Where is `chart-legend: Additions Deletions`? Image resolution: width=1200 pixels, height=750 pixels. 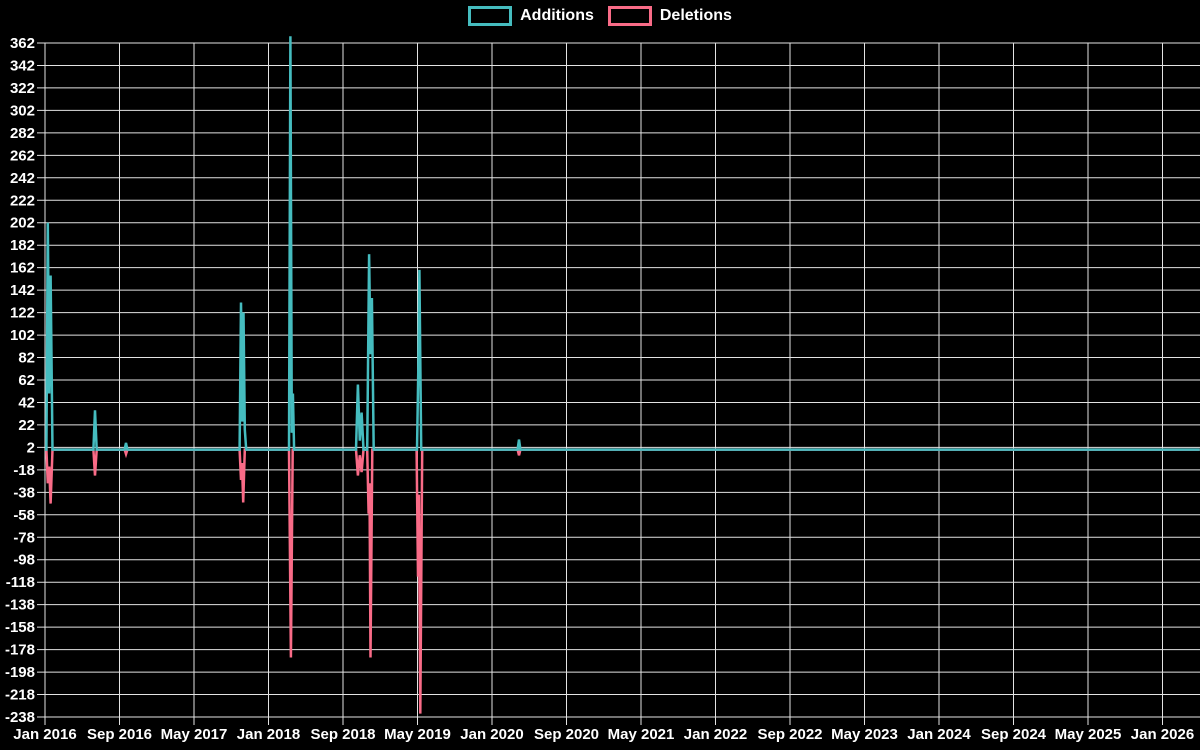
chart-legend: Additions Deletions is located at coordinates (600, 16).